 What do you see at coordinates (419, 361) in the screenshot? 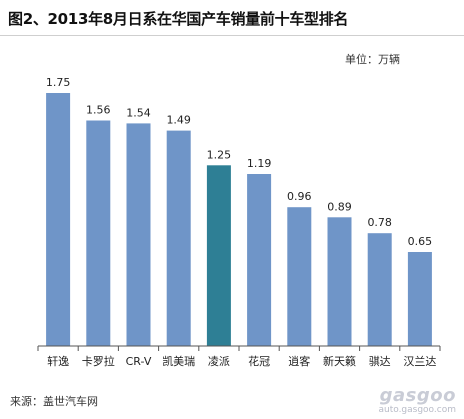
I see `x-tick-label: 汉兰达` at bounding box center [419, 361].